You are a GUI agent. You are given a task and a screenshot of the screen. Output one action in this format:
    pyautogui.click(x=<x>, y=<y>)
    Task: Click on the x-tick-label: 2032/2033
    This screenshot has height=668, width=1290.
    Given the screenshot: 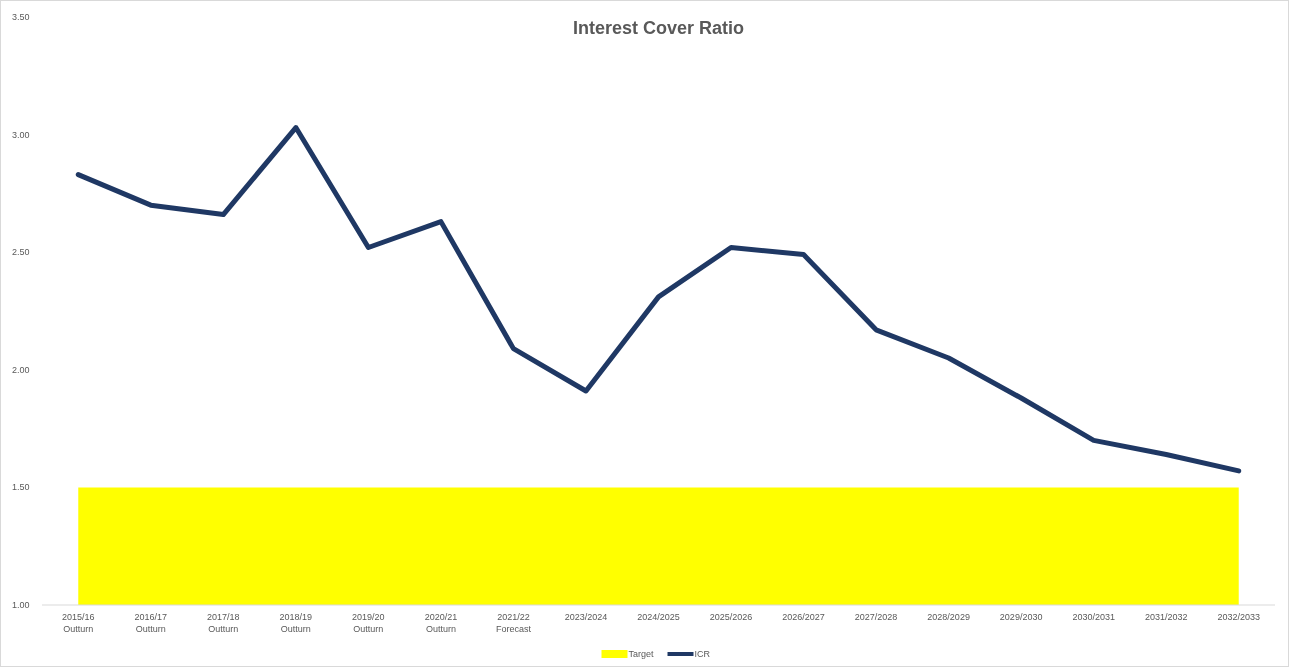 What is the action you would take?
    pyautogui.click(x=1239, y=617)
    